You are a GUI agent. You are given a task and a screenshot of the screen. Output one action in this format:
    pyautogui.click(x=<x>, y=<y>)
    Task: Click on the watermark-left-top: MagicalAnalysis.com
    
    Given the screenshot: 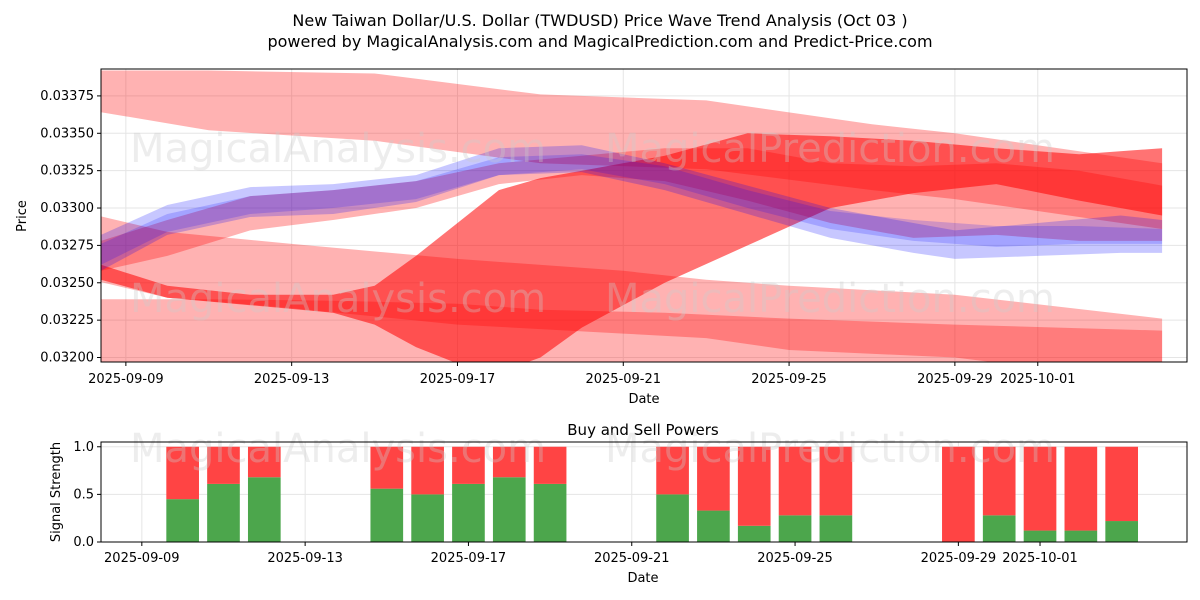 What is the action you would take?
    pyautogui.click(x=338, y=149)
    